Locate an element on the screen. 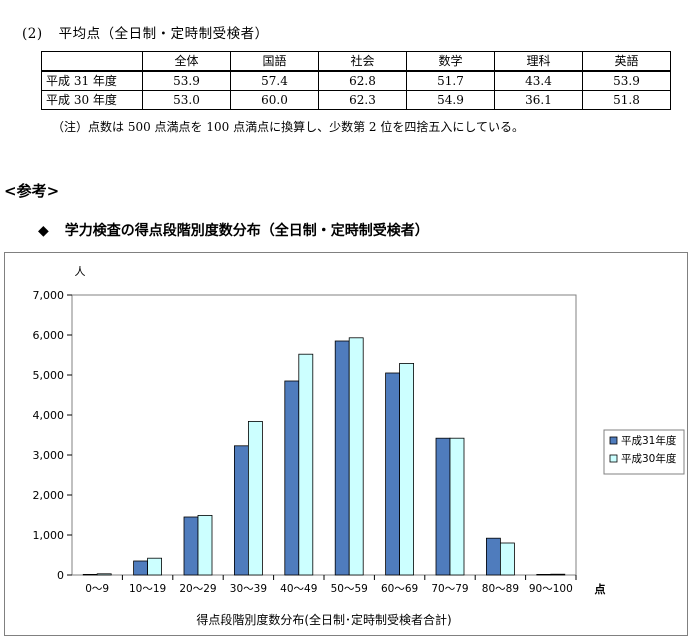 This screenshot has height=637, width=692. x-axis-label: 得点段階別度数分布(全日制･定時制受検者合計) is located at coordinates (323, 619).